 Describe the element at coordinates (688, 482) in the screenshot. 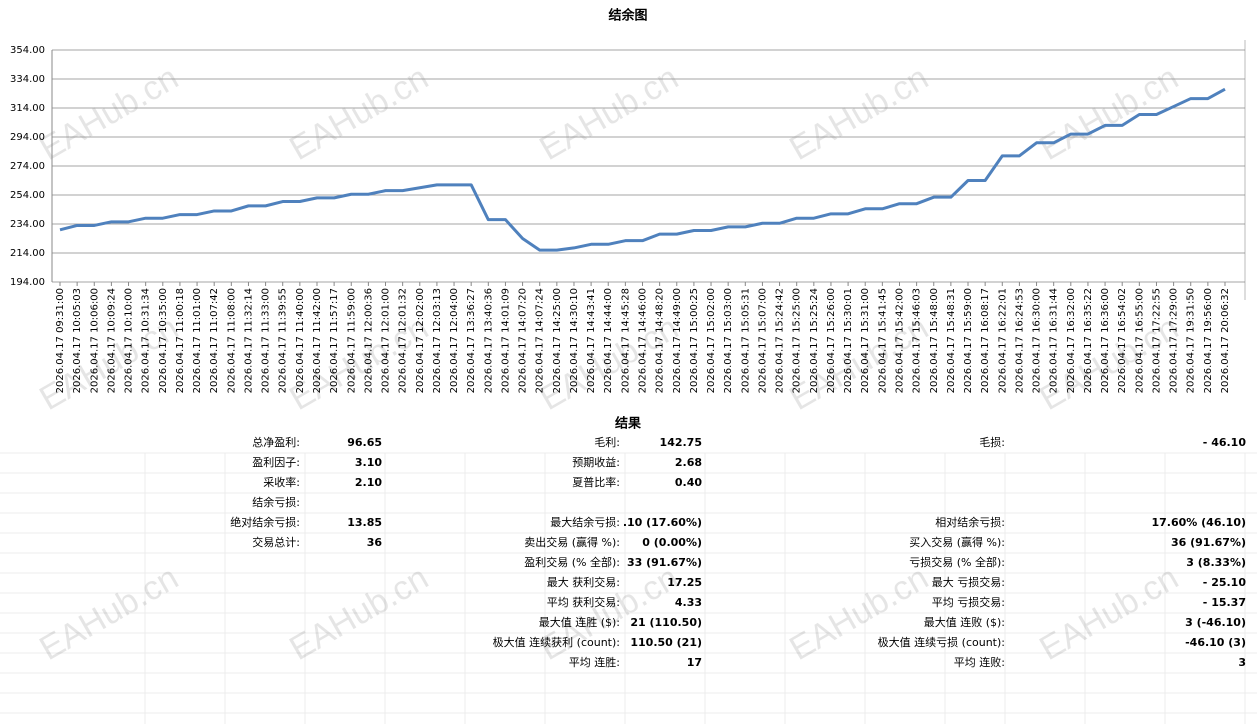

I see `result-value: 0.40` at that location.